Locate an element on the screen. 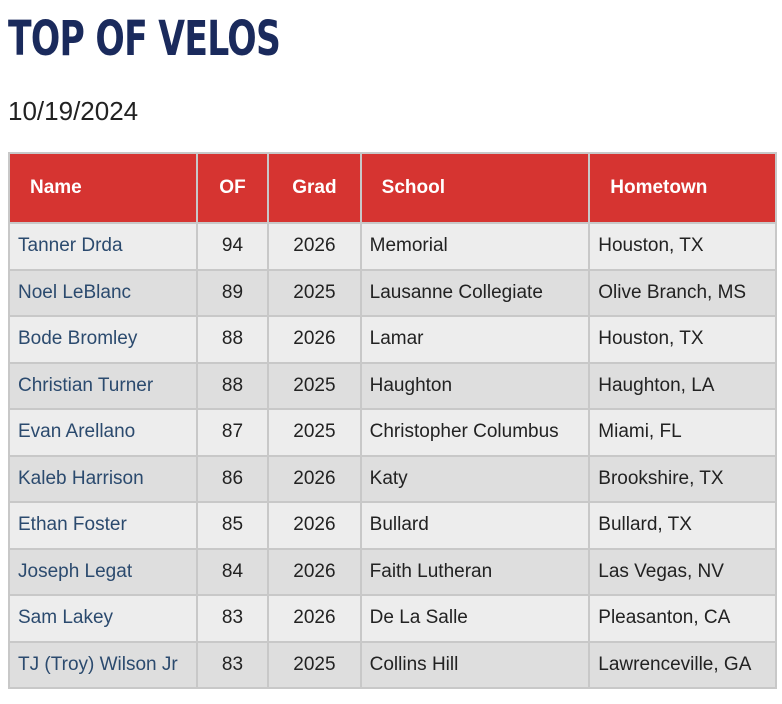 Image resolution: width=782 pixels, height=704 pixels. player-name-link: Sam Lakey is located at coordinates (103, 618).